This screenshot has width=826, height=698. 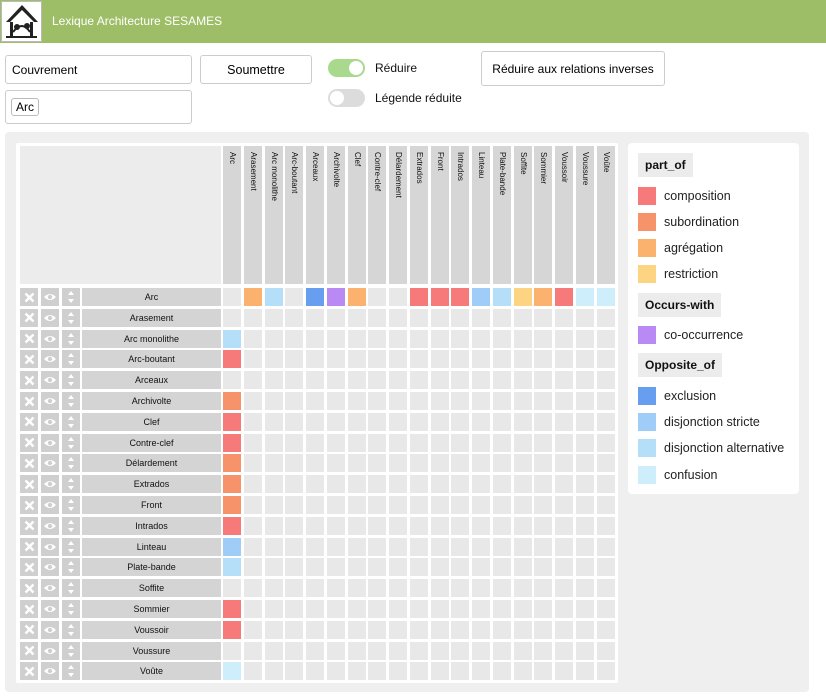 I want to click on column-header: Arceaux, so click(x=315, y=215).